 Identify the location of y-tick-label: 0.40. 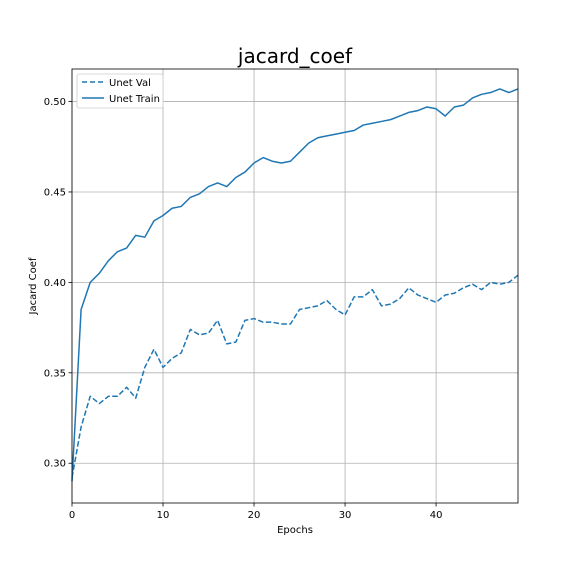
(55, 283).